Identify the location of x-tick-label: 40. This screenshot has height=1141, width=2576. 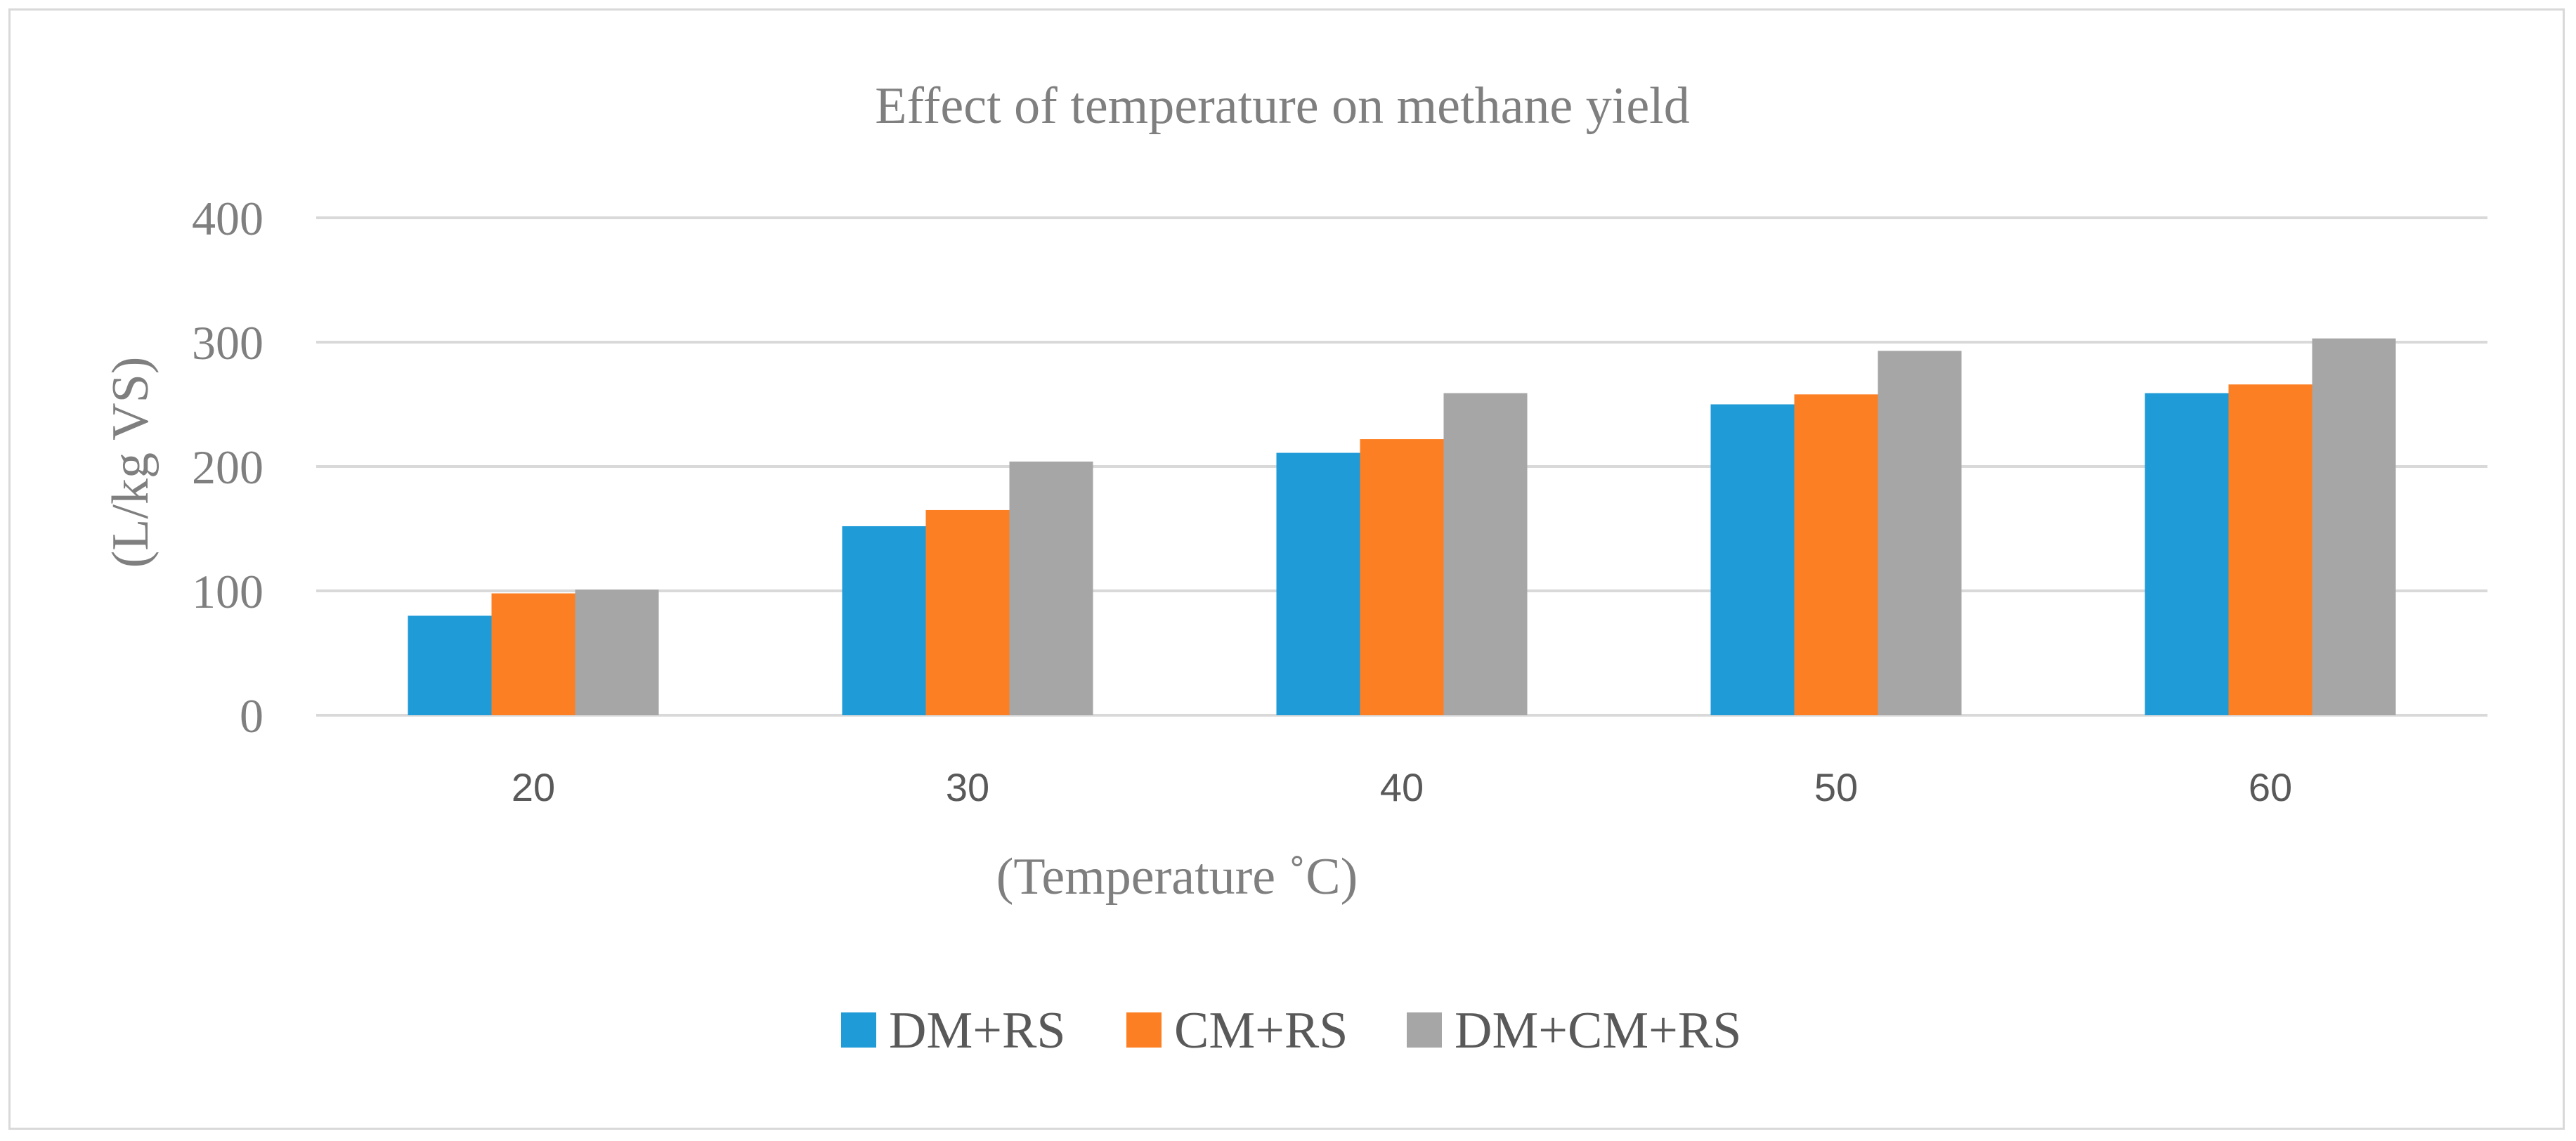
(1402, 787).